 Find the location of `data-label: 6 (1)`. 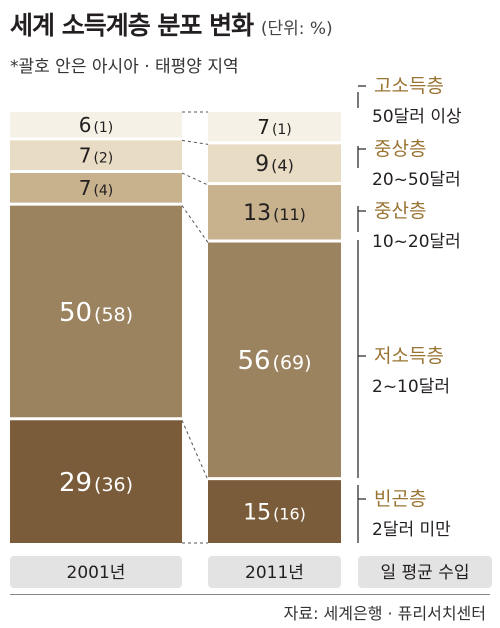

data-label: 6 (1) is located at coordinates (96, 125).